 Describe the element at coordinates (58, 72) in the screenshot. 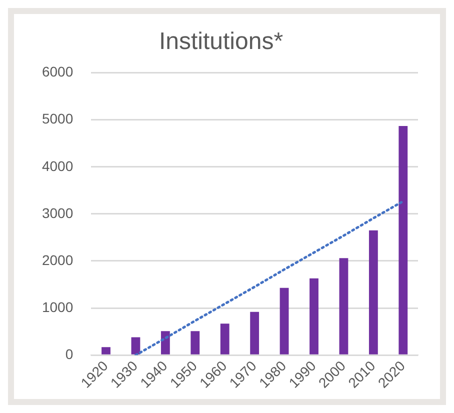

I see `y-tick-label: 6000` at that location.